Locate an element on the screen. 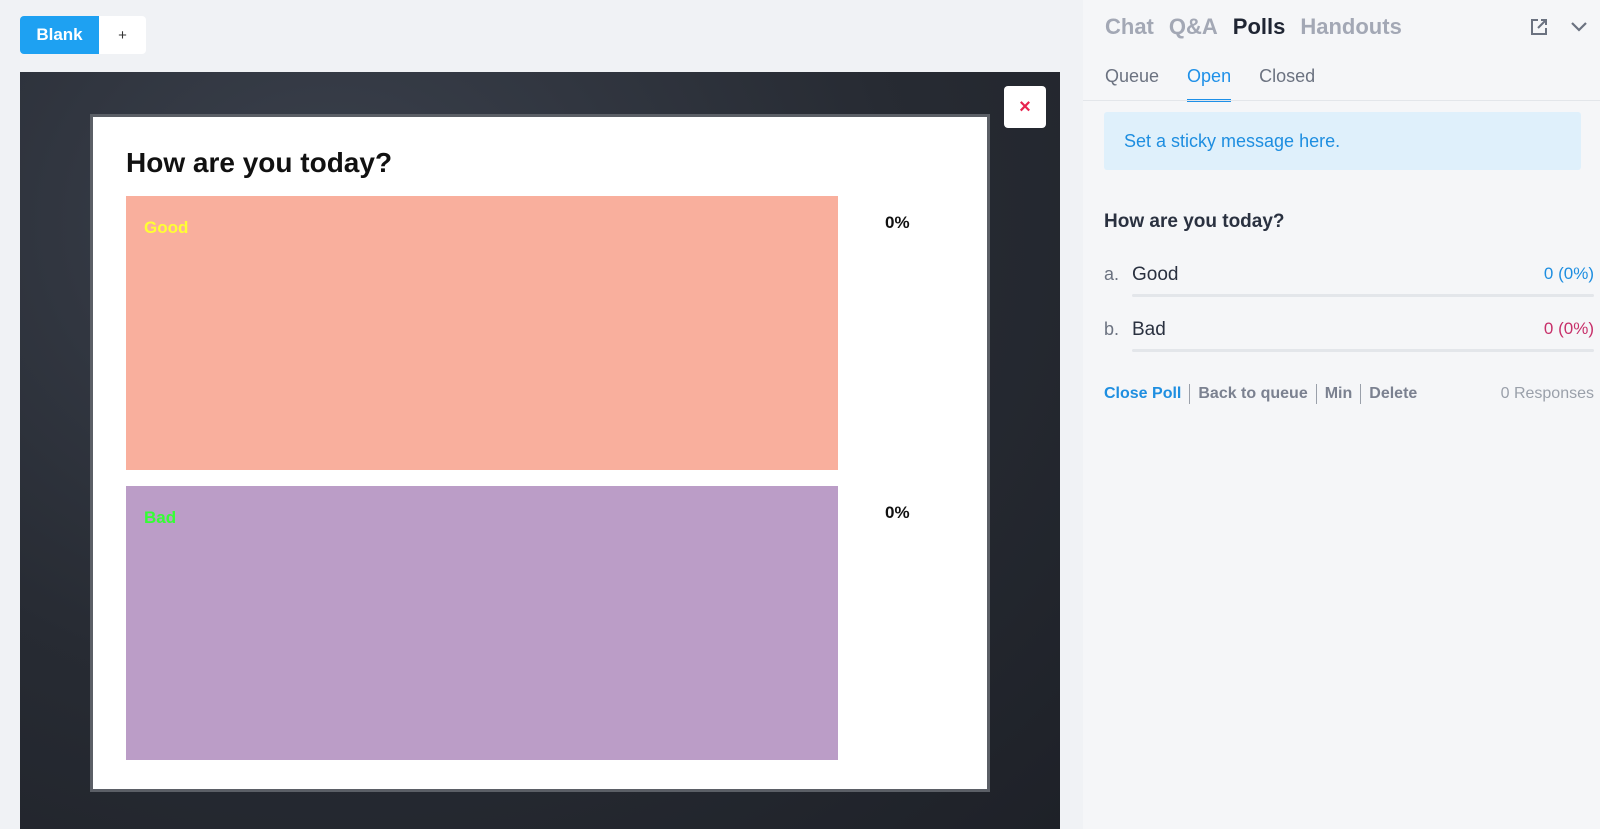 The width and height of the screenshot is (1600, 829). tab-handouts: Handouts is located at coordinates (1351, 26).